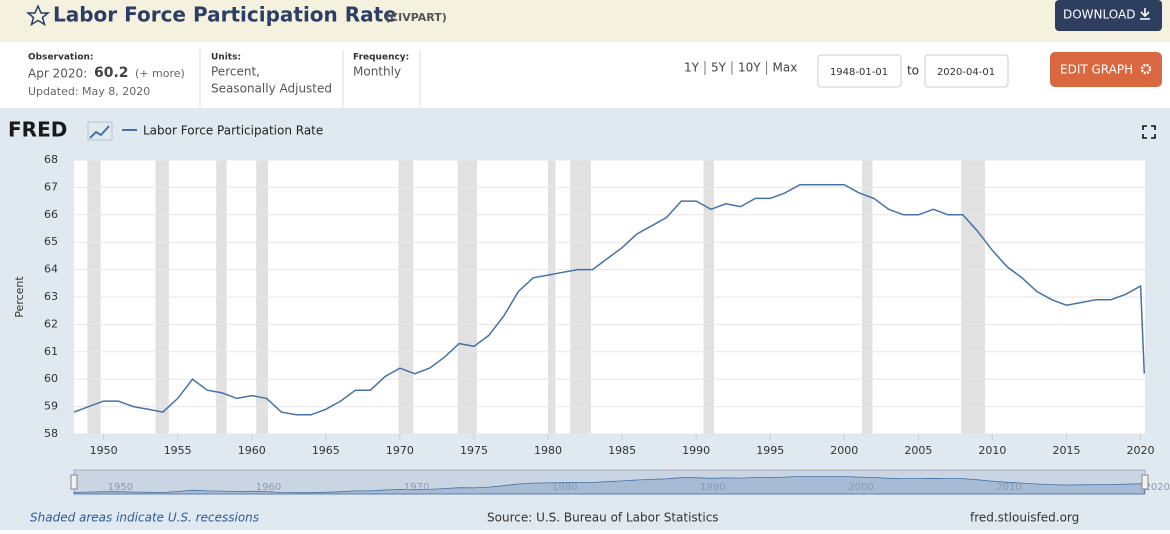 The width and height of the screenshot is (1170, 534). I want to click on download-label: DOWNLOAD, so click(1099, 15).